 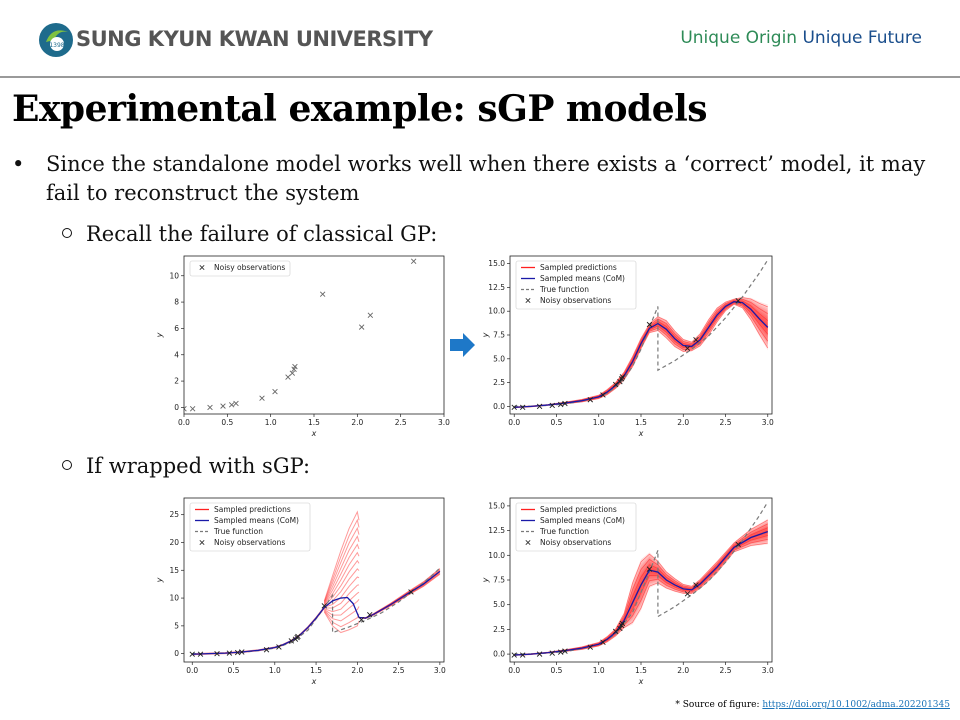 I want to click on sub-bullet-1: Recall the failure of classical GP:, so click(x=249, y=234).